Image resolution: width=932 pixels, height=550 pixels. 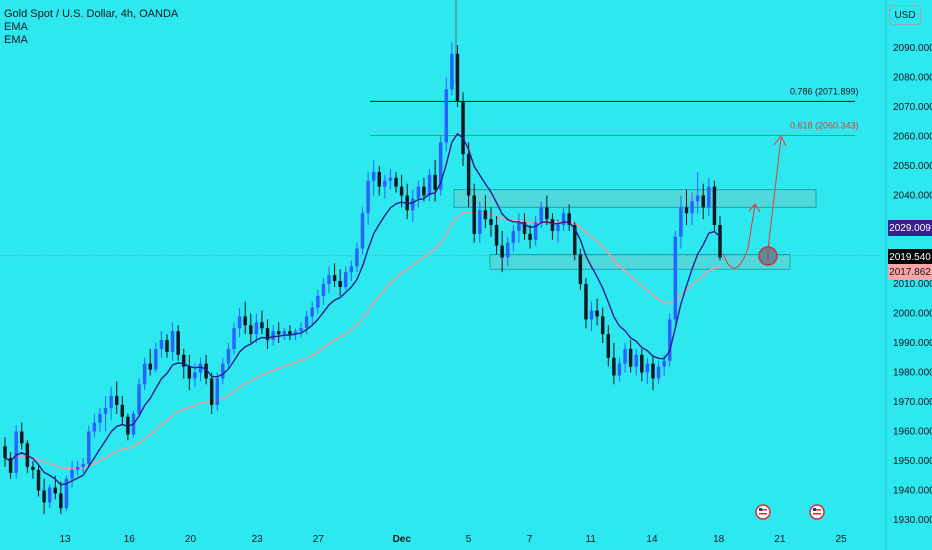 What do you see at coordinates (841, 539) in the screenshot?
I see `x-tick-label: 25` at bounding box center [841, 539].